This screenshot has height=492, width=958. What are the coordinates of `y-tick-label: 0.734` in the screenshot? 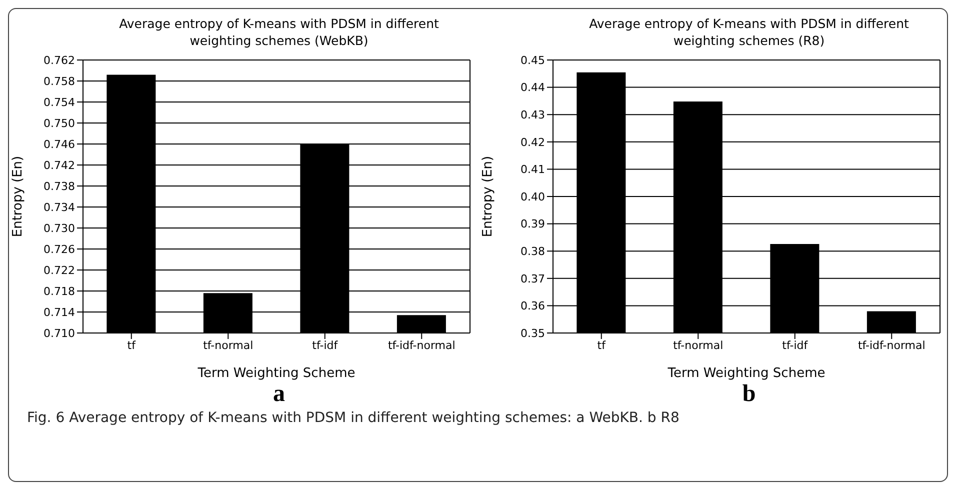 It's located at (59, 207).